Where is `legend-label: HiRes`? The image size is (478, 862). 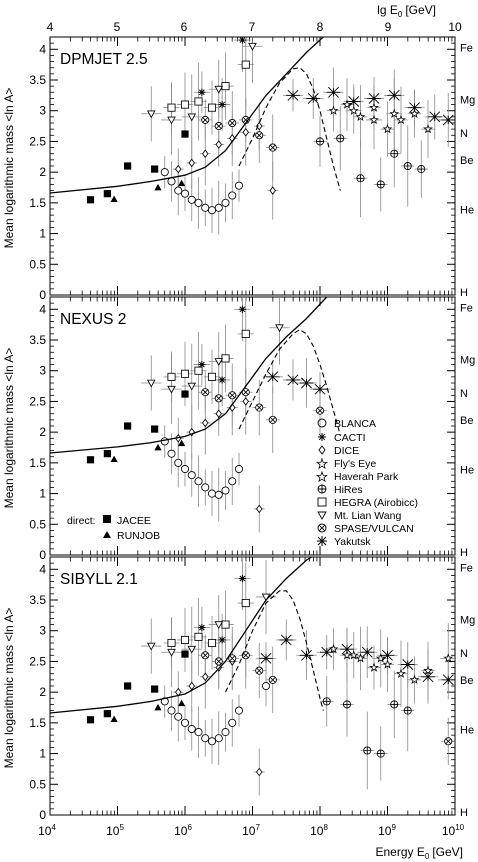 legend-label: HiRes is located at coordinates (348, 490).